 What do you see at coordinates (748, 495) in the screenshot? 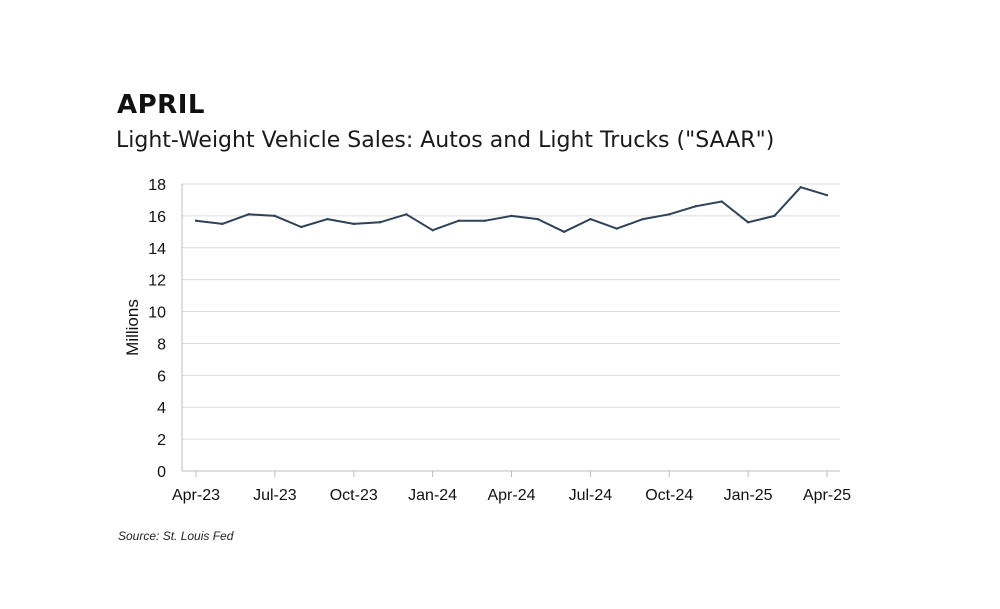
I see `x-tick-label: Jan-25` at bounding box center [748, 495].